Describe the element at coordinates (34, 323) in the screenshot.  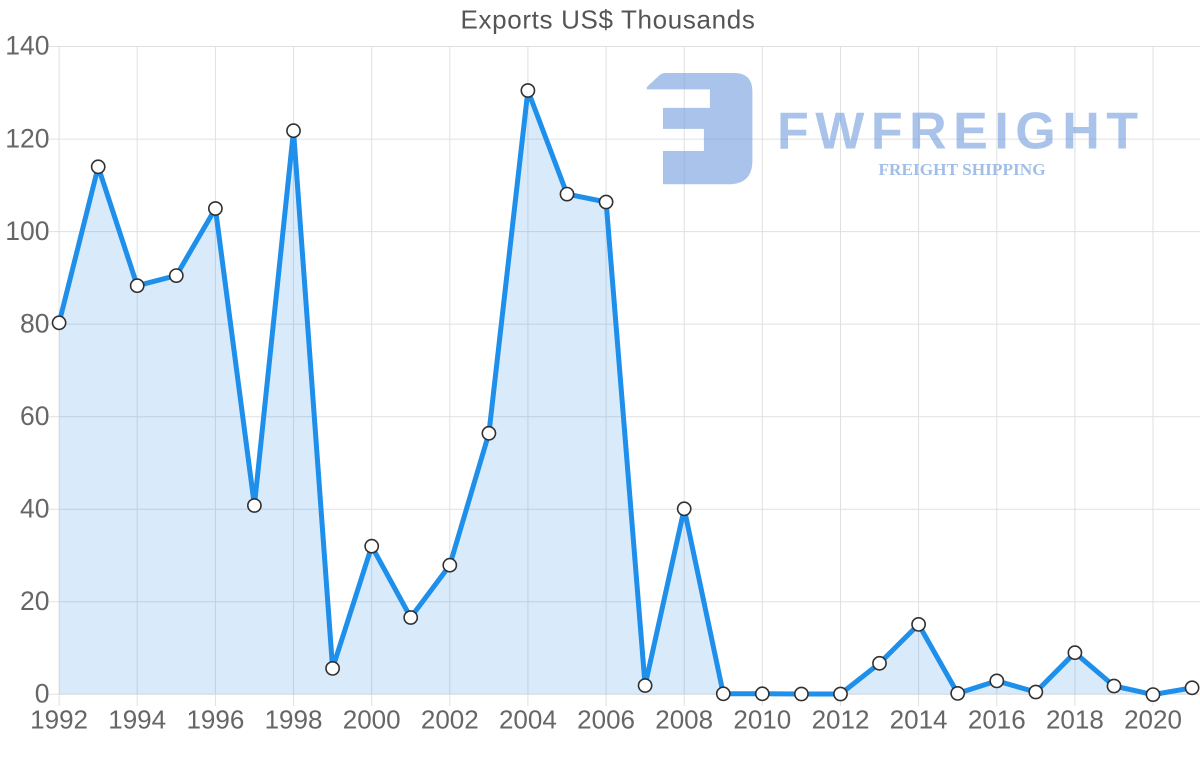
I see `svg-text: 80` at that location.